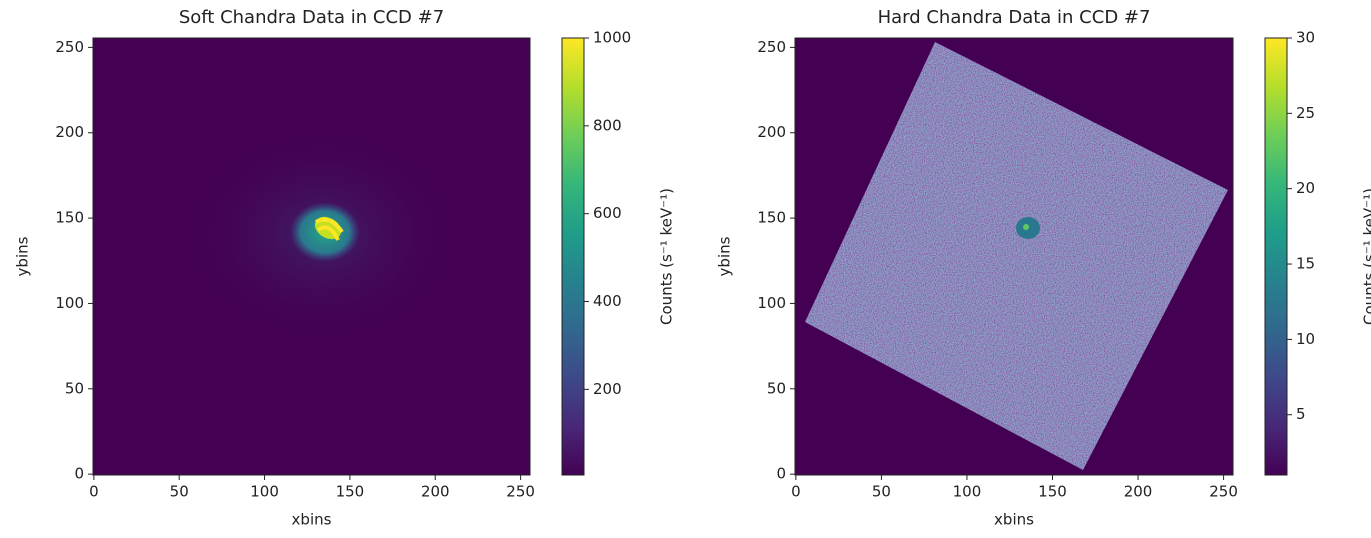  Describe the element at coordinates (311, 17) in the screenshot. I see `chart-title: Soft Chandra Data in CCD #7` at that location.